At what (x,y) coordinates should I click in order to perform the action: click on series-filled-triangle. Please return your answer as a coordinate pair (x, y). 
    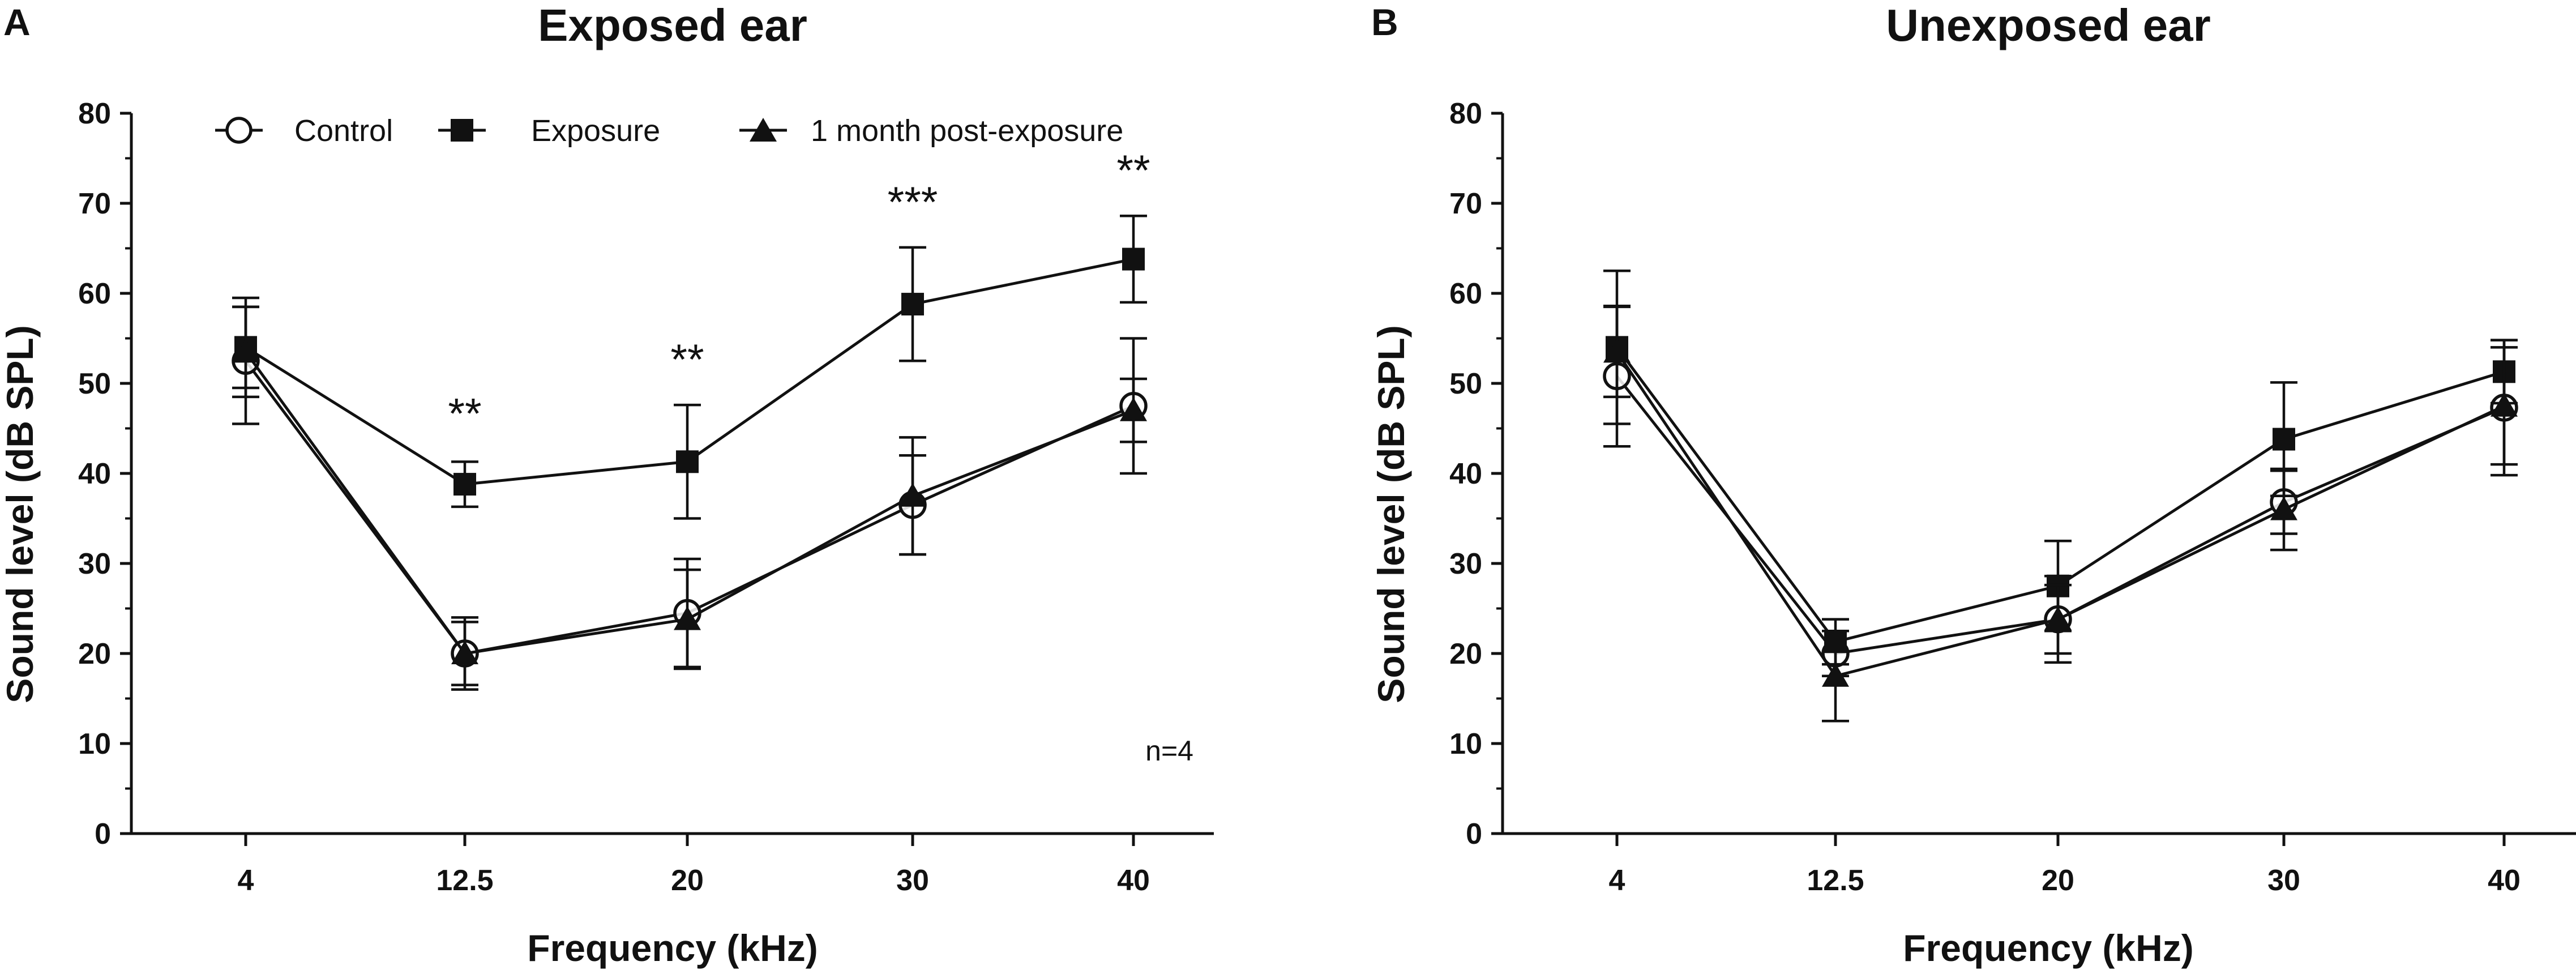
    Looking at the image, I should click on (689, 496).